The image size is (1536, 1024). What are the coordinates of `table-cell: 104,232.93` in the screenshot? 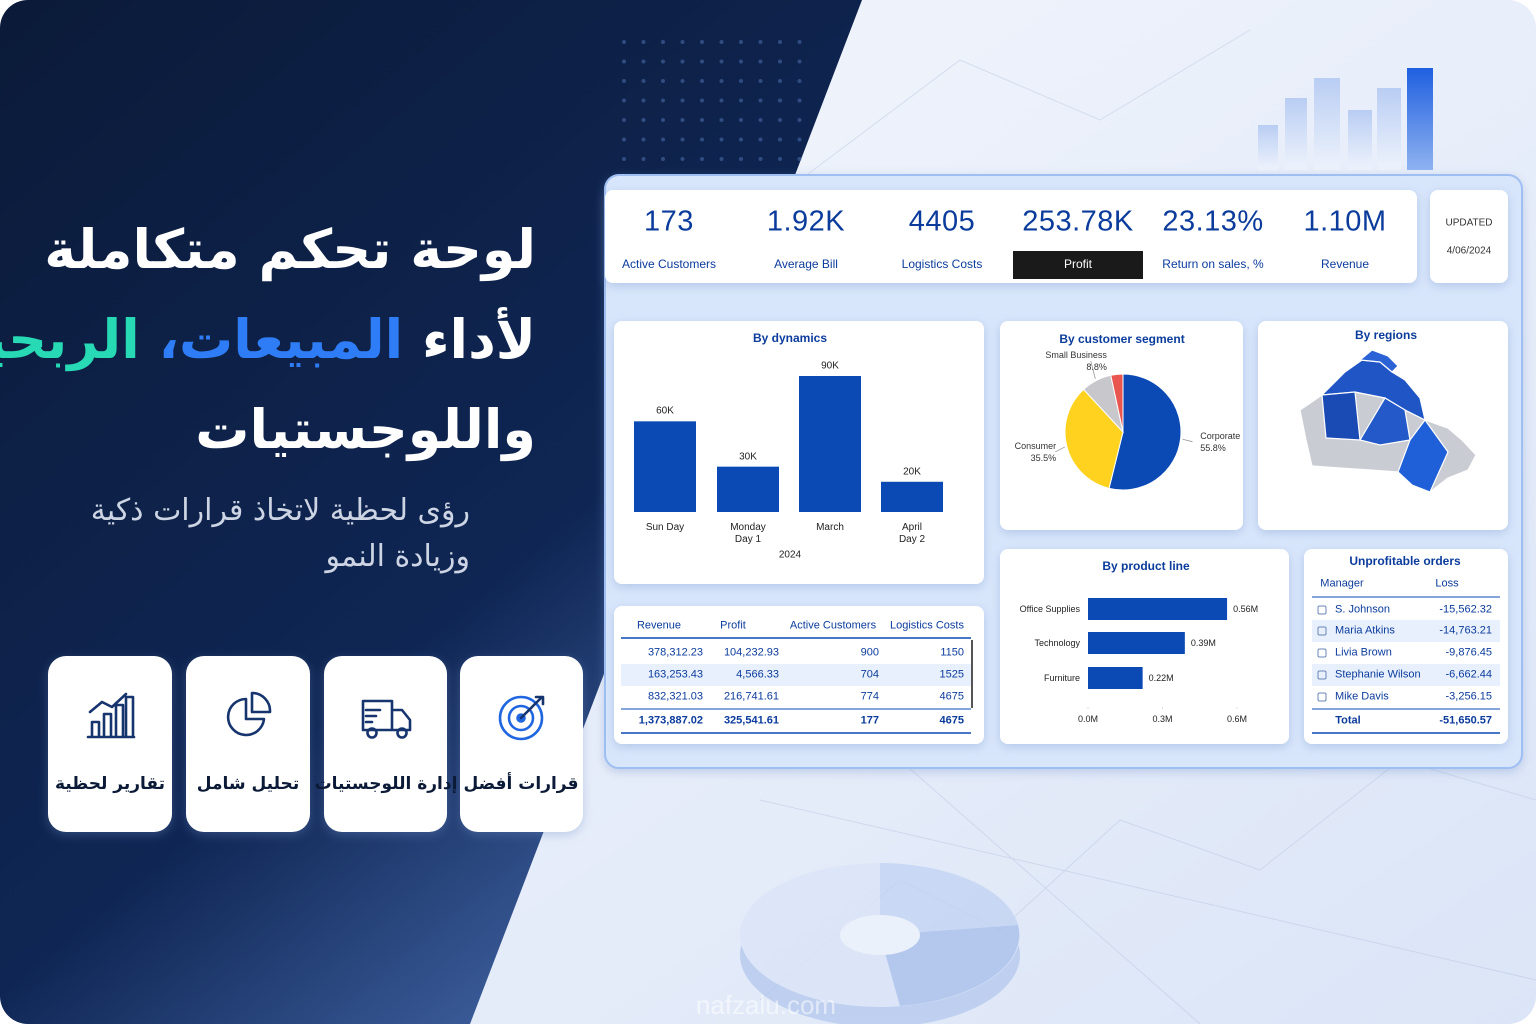 It's located at (751, 652).